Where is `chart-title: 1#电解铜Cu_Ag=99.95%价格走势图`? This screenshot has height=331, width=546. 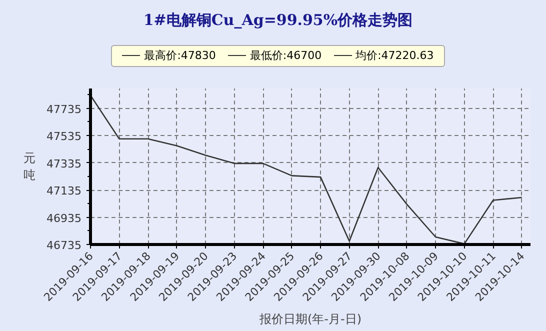 chart-title: 1#电解铜Cu_Ag=99.95%价格走势图 is located at coordinates (278, 20).